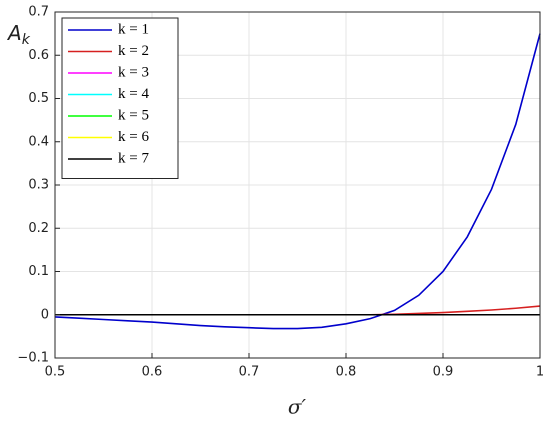  What do you see at coordinates (14, 33) in the screenshot?
I see `y-axis-label-main: A` at bounding box center [14, 33].